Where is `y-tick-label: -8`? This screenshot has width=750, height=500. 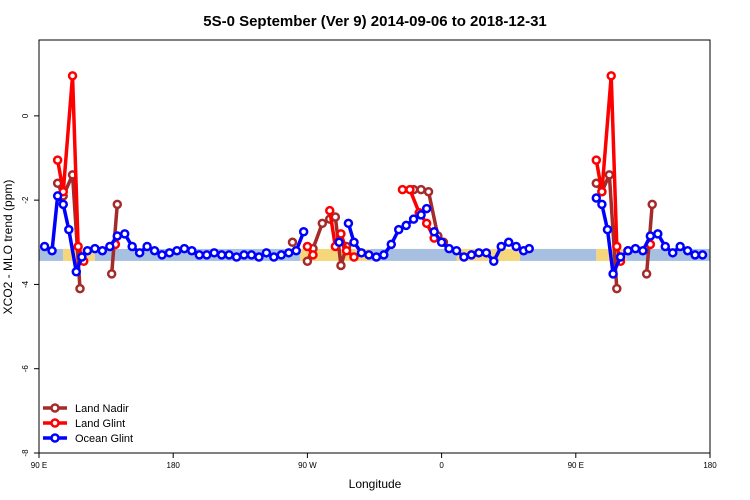 y-tick-label: -8 is located at coordinates (25, 453).